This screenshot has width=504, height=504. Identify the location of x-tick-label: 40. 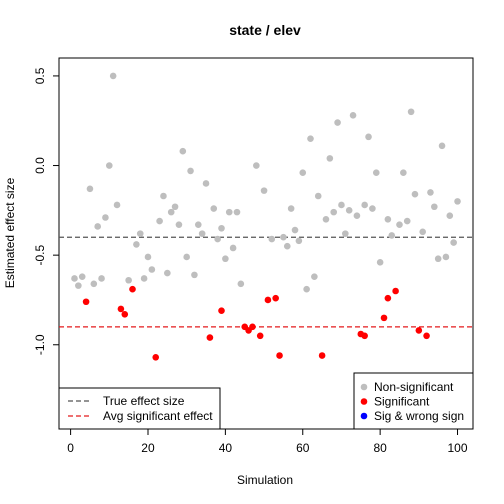
(226, 448).